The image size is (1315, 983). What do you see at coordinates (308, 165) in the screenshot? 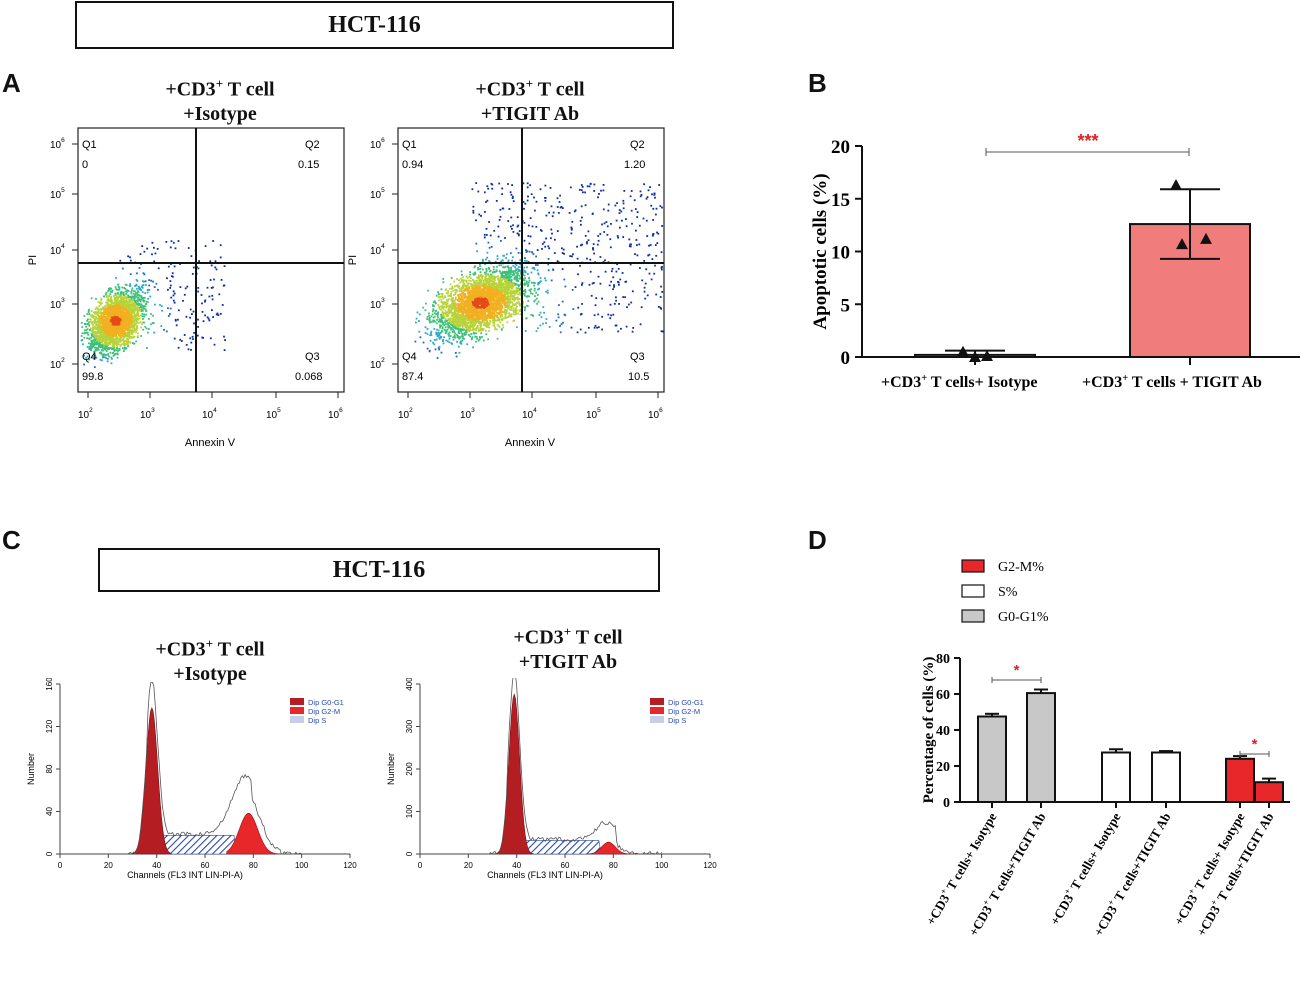
I see `q2-value: 0.15` at bounding box center [308, 165].